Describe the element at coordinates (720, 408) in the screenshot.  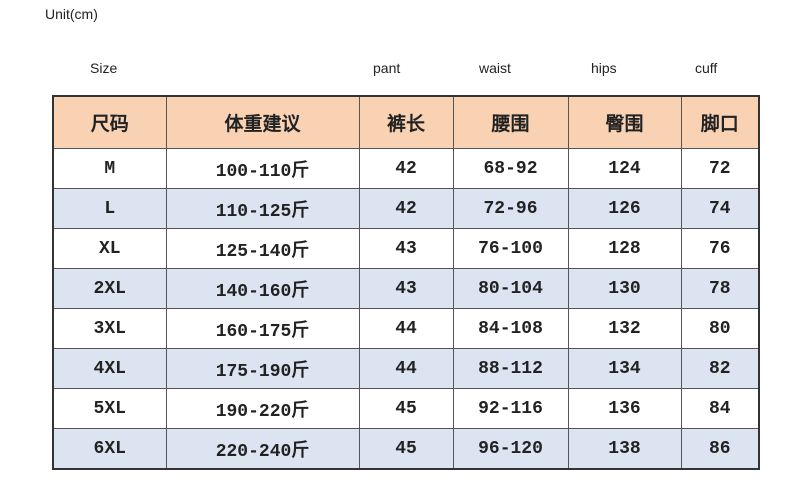
I see `table-cell: 84` at that location.